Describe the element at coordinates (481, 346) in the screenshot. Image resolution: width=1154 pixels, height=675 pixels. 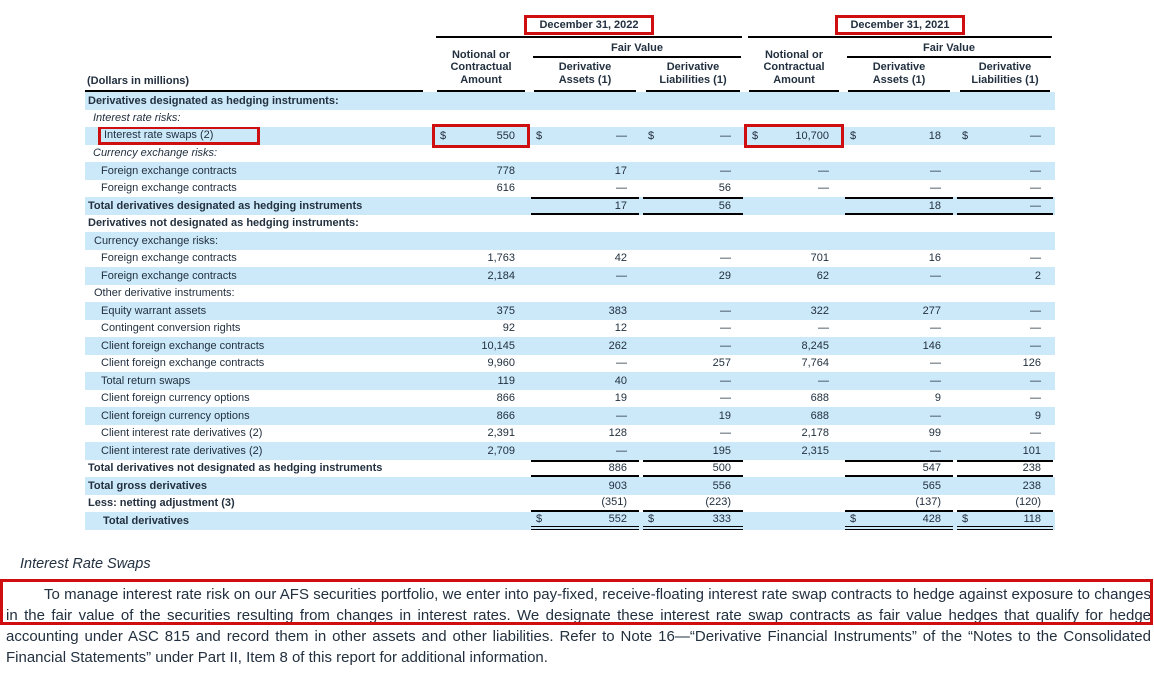
I see `table-cell: 10,145` at that location.